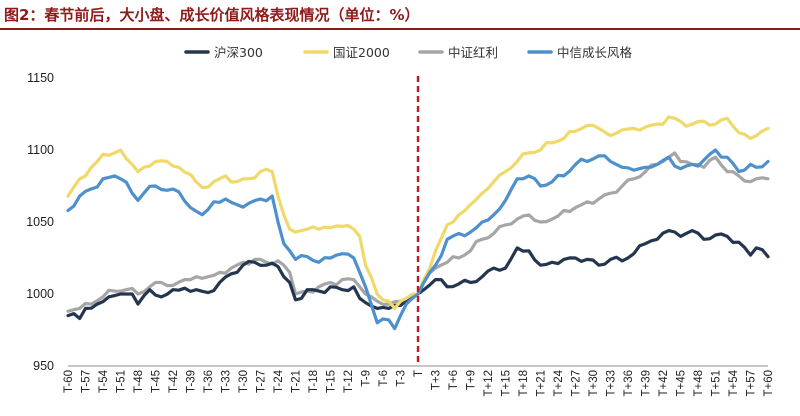 This screenshot has width=800, height=416. I want to click on x-tick-label: T+45, so click(682, 383).